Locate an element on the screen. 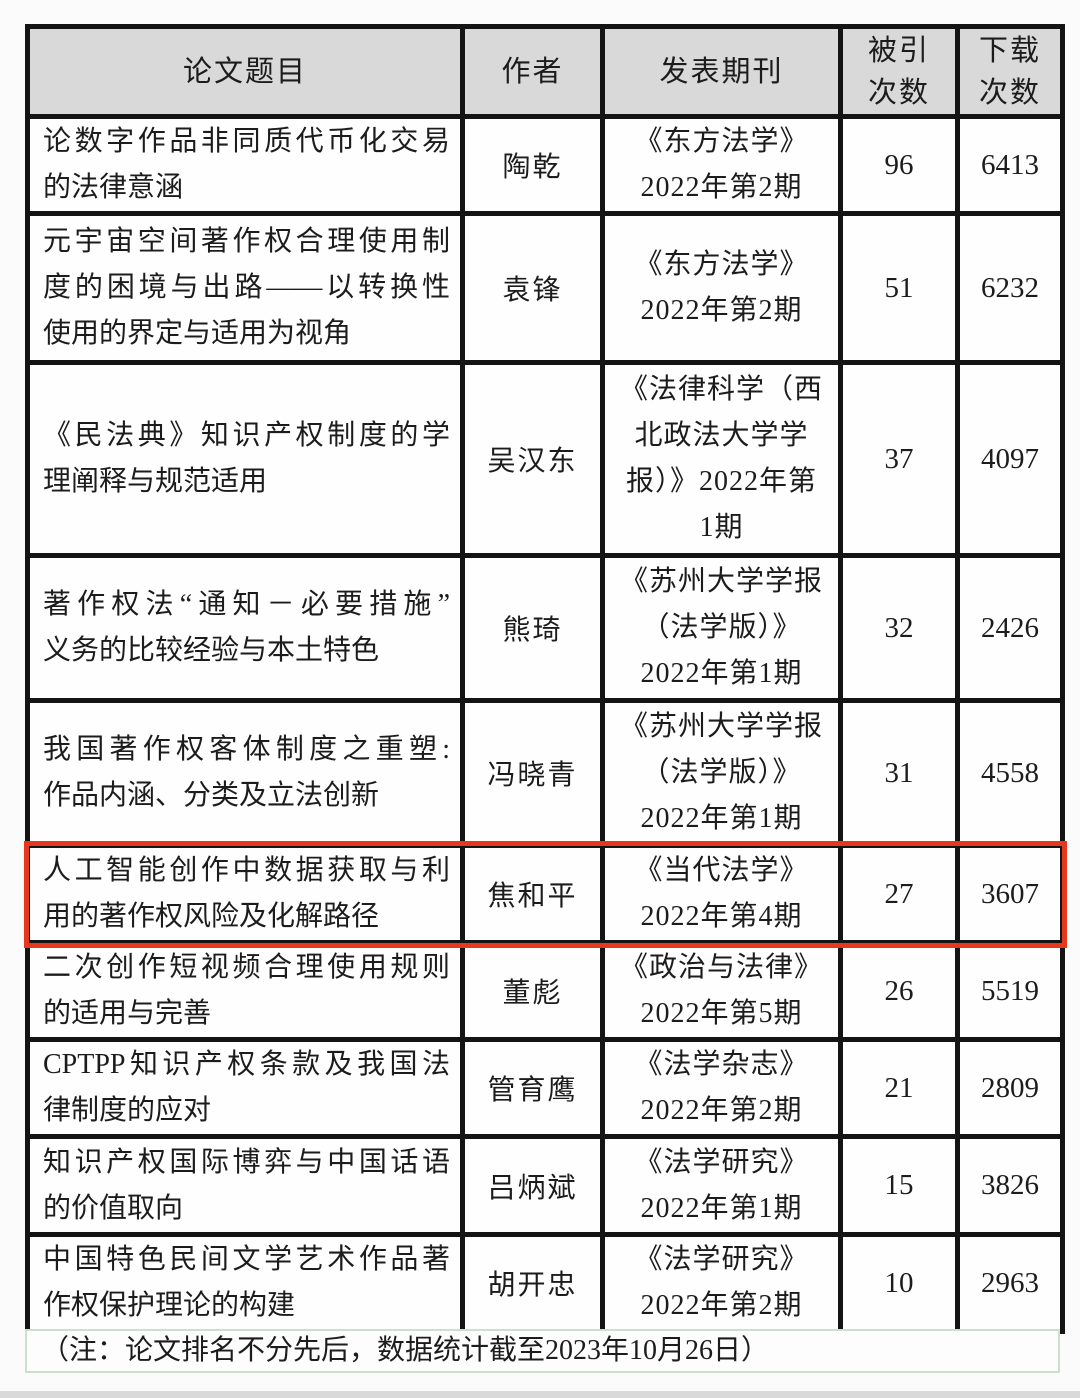 This screenshot has height=1398, width=1080. cell-citations: 15 is located at coordinates (899, 1185).